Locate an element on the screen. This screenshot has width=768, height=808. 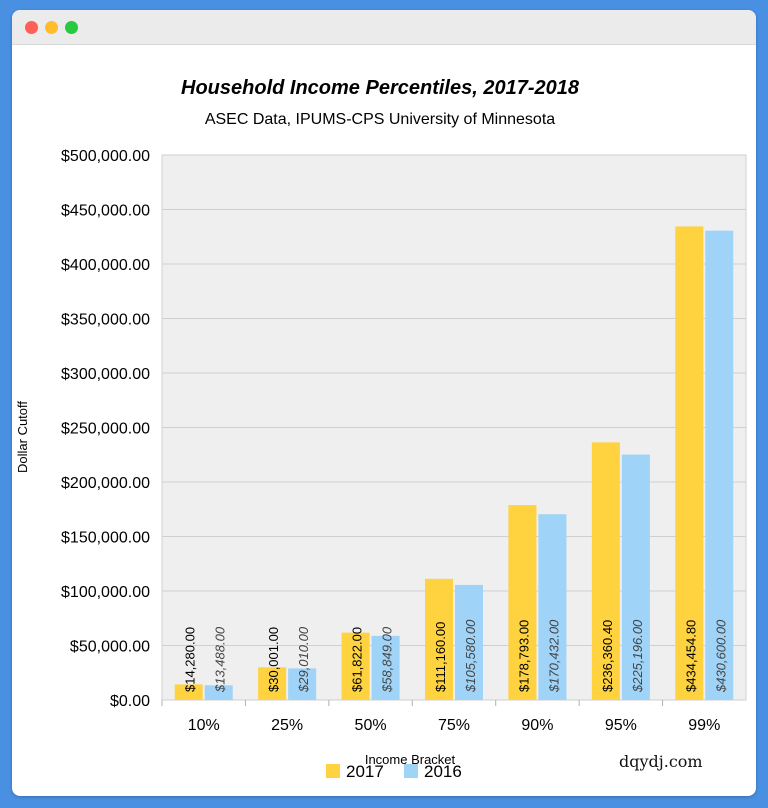
y-tick-label: $500,000.00 is located at coordinates (105, 156).